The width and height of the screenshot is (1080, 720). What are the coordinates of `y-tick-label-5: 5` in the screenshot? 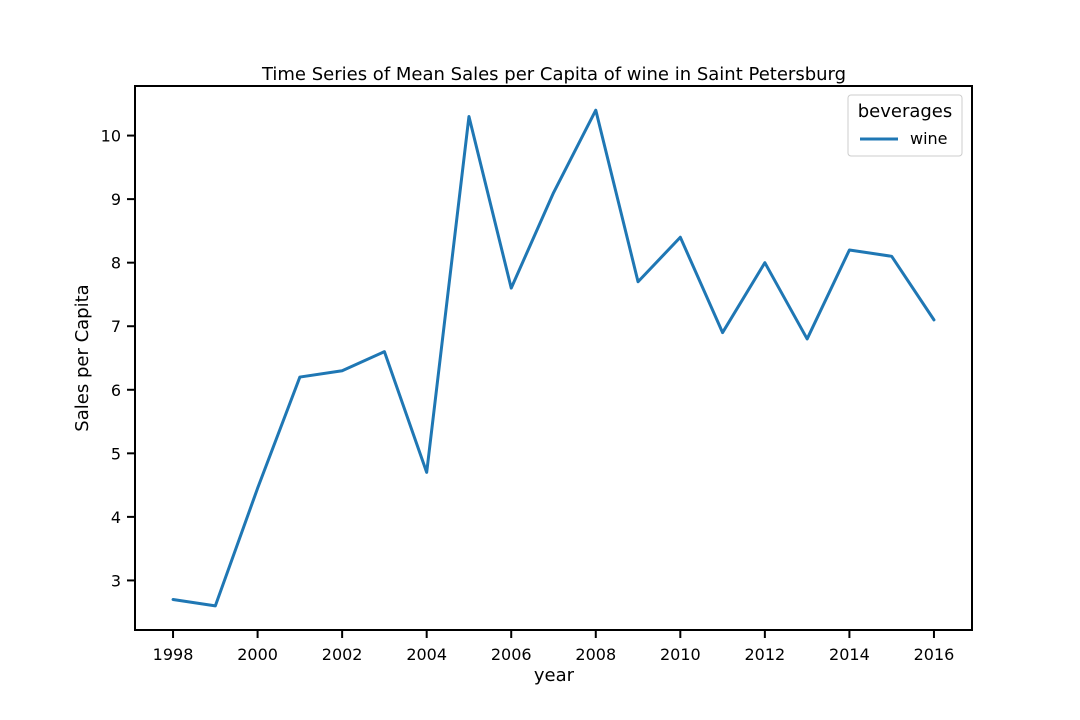 It's located at (116, 453).